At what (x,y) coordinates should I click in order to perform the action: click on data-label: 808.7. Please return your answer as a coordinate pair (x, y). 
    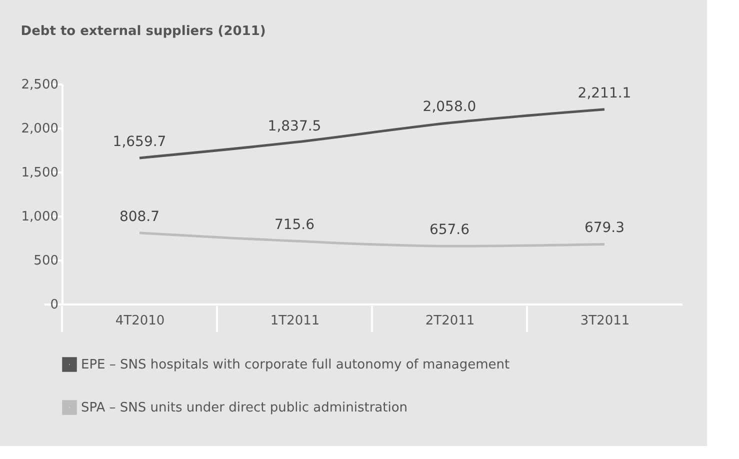
    Looking at the image, I should click on (139, 216).